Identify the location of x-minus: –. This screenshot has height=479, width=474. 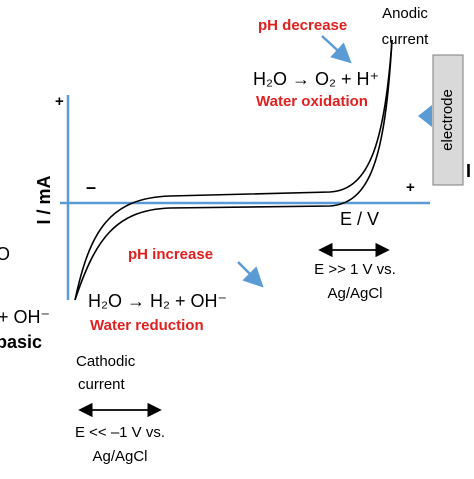
(91, 187).